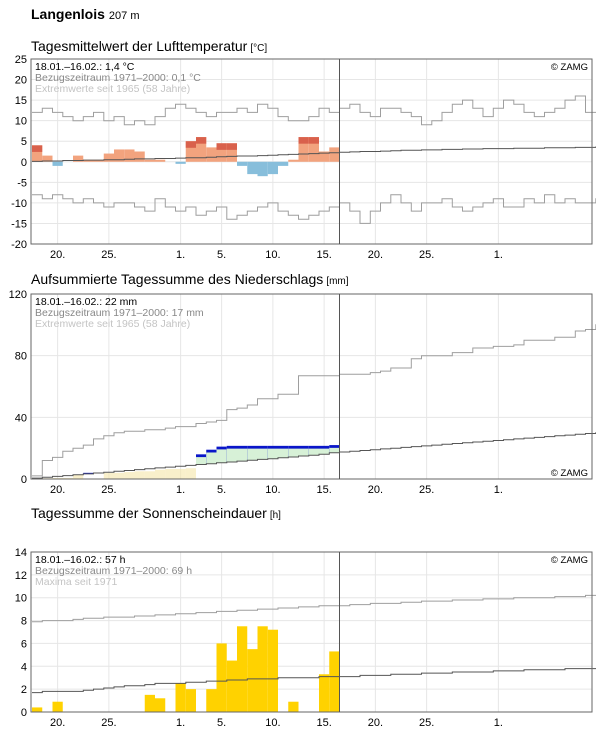  What do you see at coordinates (124, 16) in the screenshot?
I see `station-altitude: 207 m` at bounding box center [124, 16].